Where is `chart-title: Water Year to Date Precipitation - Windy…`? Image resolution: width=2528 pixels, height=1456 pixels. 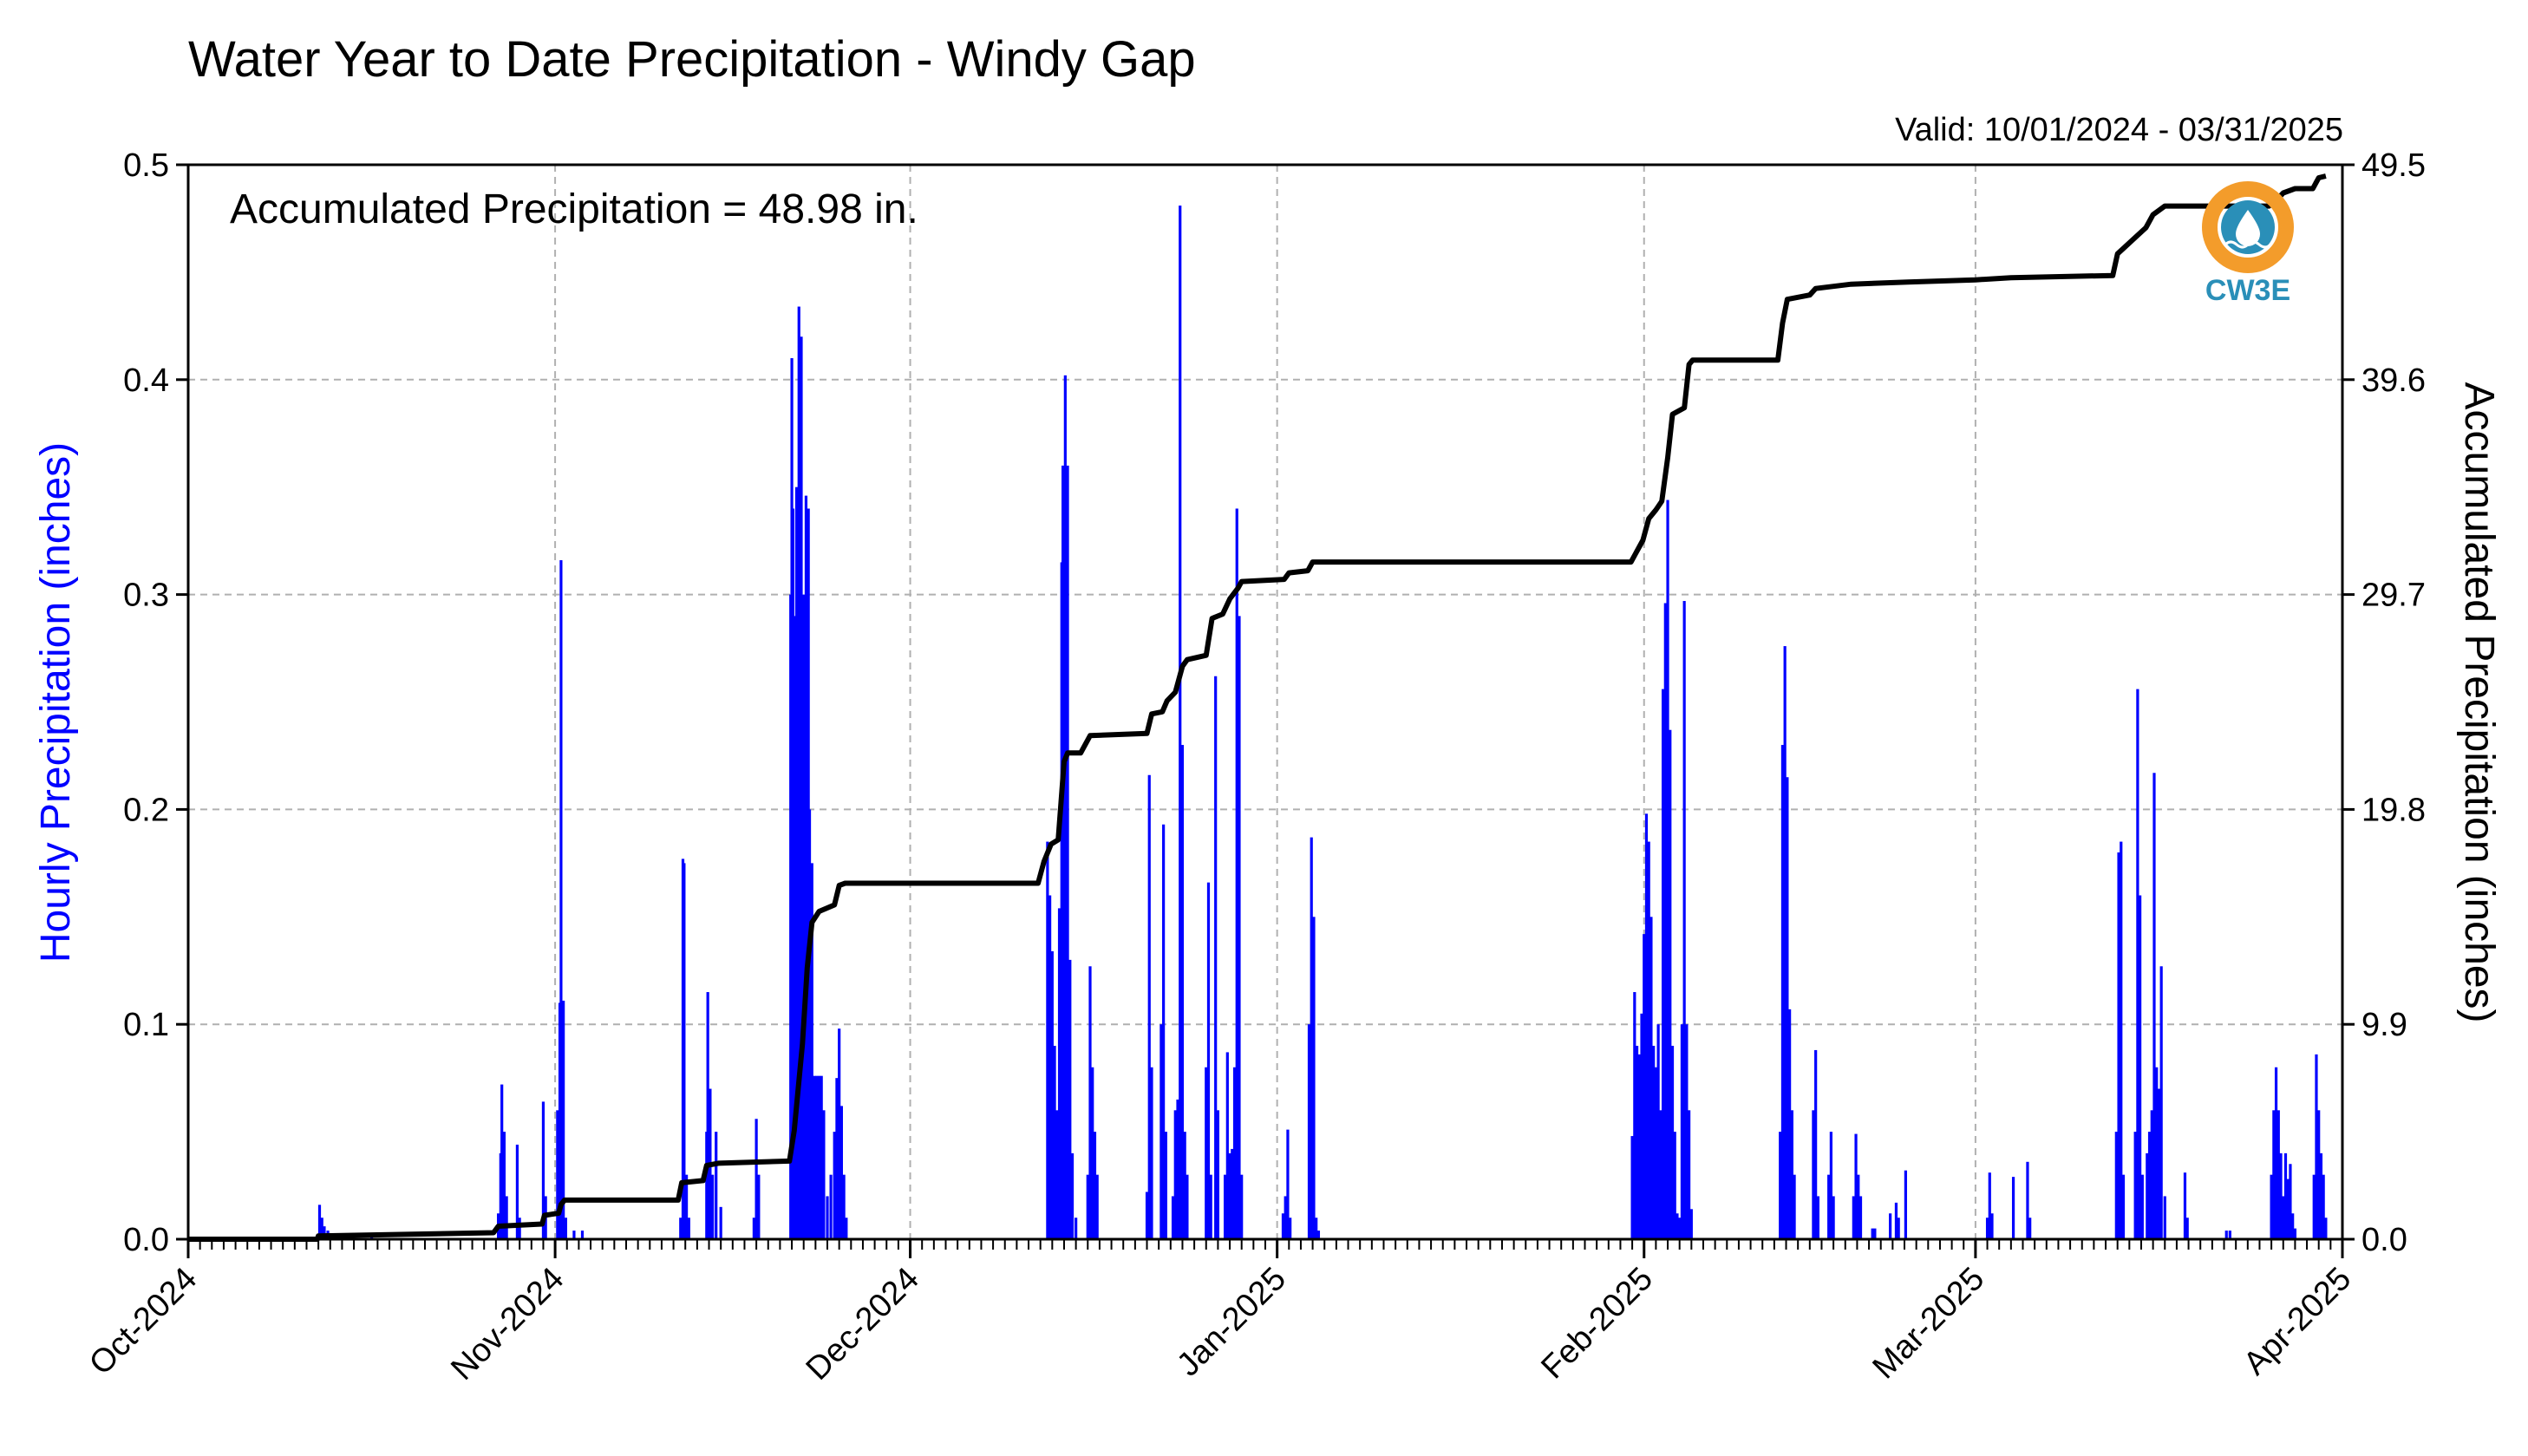
chart-title: Water Year to Date Precipitation - Windy… is located at coordinates (692, 59).